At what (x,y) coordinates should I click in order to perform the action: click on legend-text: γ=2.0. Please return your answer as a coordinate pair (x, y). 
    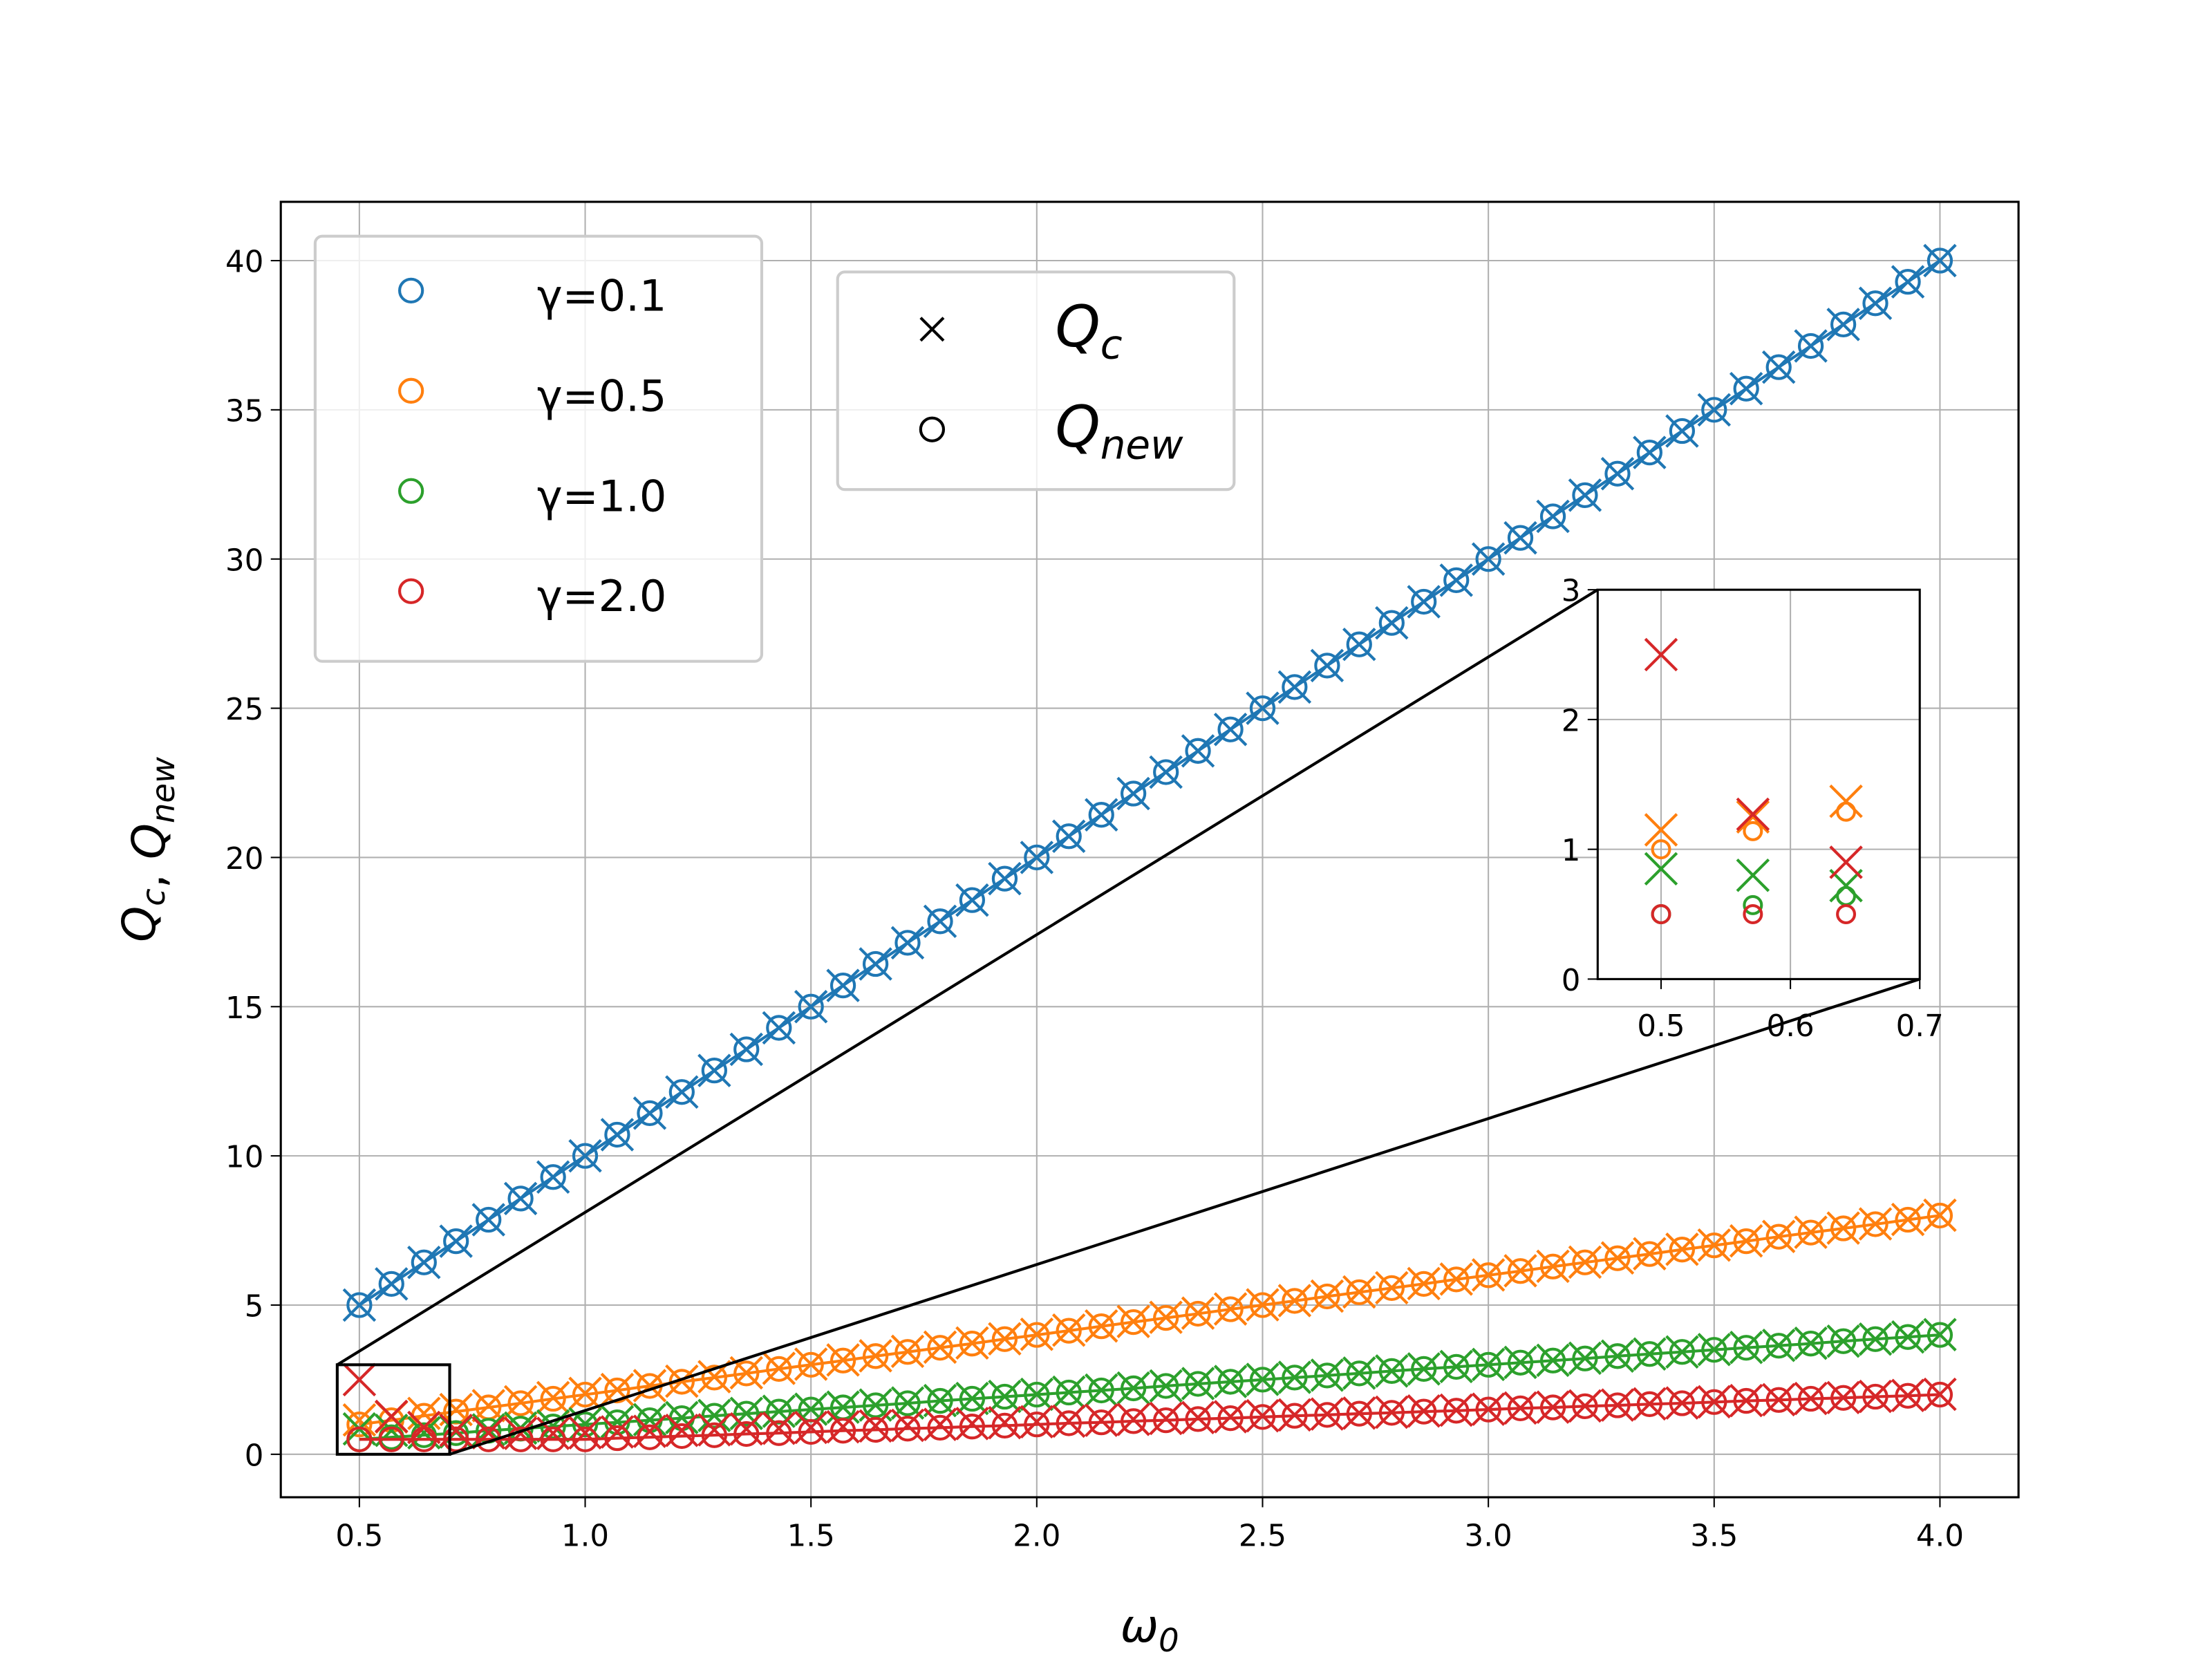
    Looking at the image, I should click on (602, 596).